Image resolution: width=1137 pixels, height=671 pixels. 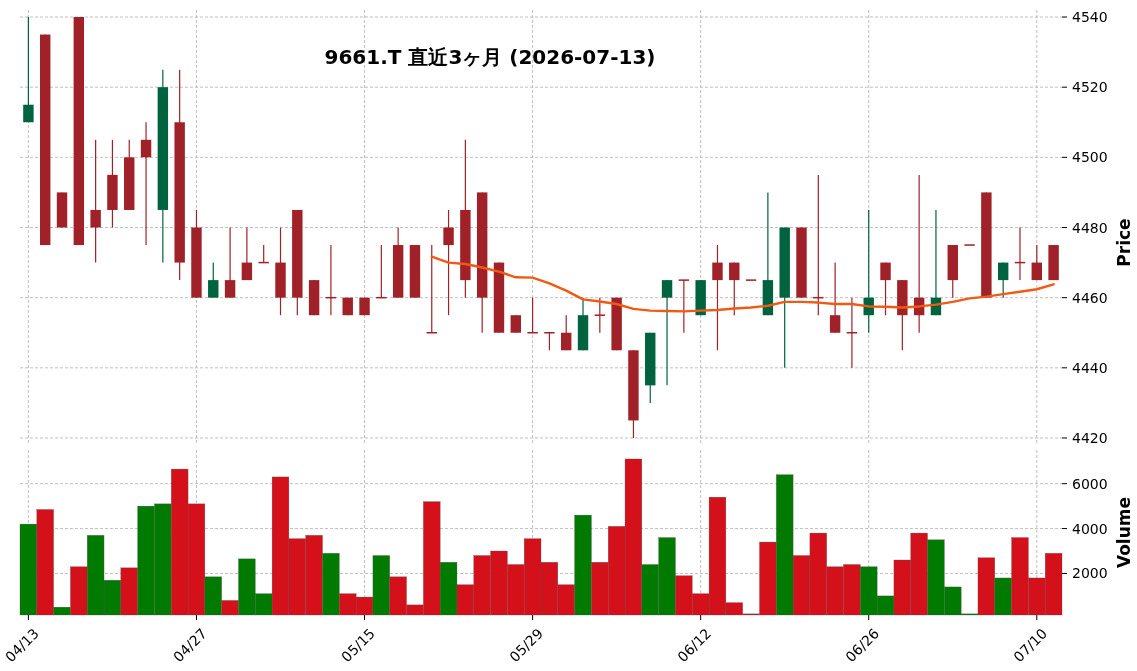 What do you see at coordinates (490, 57) in the screenshot?
I see `text: 9661.T 直近3ヶ月 (2026-07-13)` at bounding box center [490, 57].